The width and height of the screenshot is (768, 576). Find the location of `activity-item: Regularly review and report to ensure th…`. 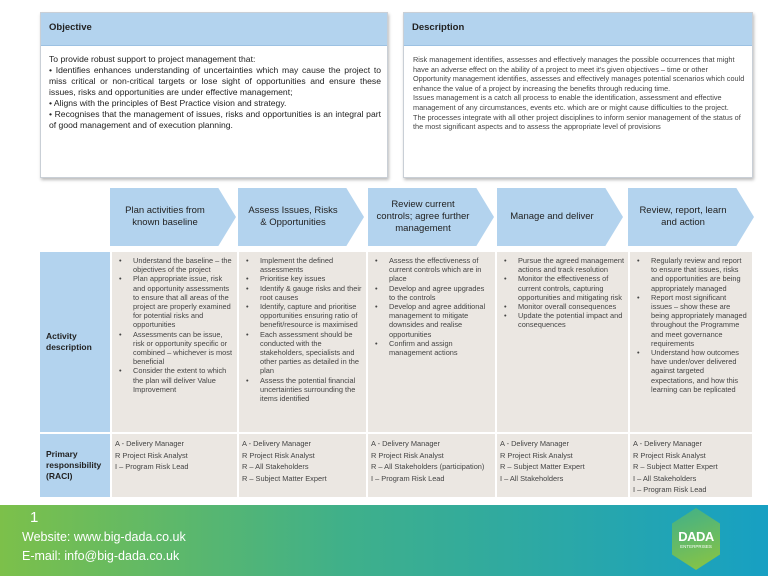

activity-item: Regularly review and report to ensure th… is located at coordinates (691, 274).